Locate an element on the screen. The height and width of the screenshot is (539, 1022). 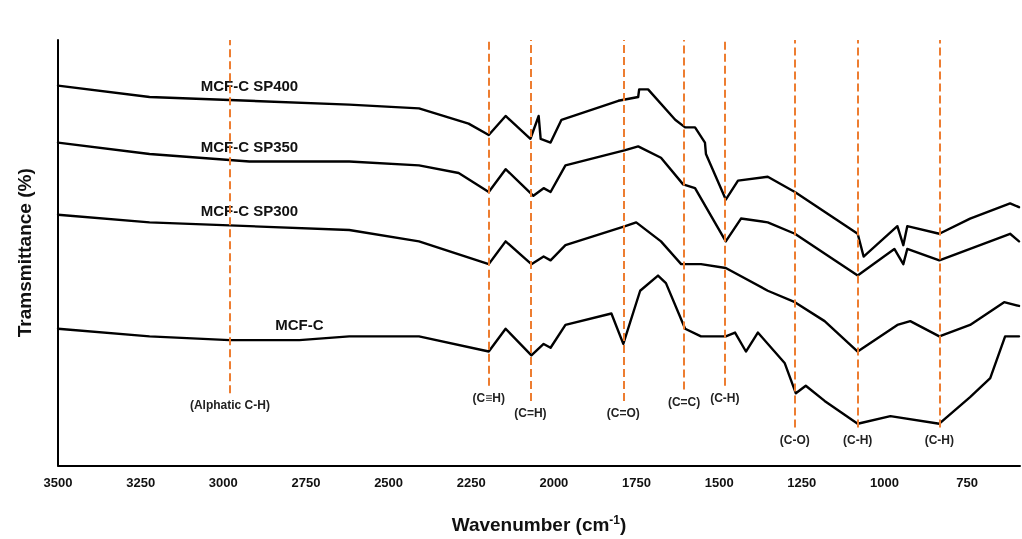
series-label: MCF-C SP400 is located at coordinates (249, 85).